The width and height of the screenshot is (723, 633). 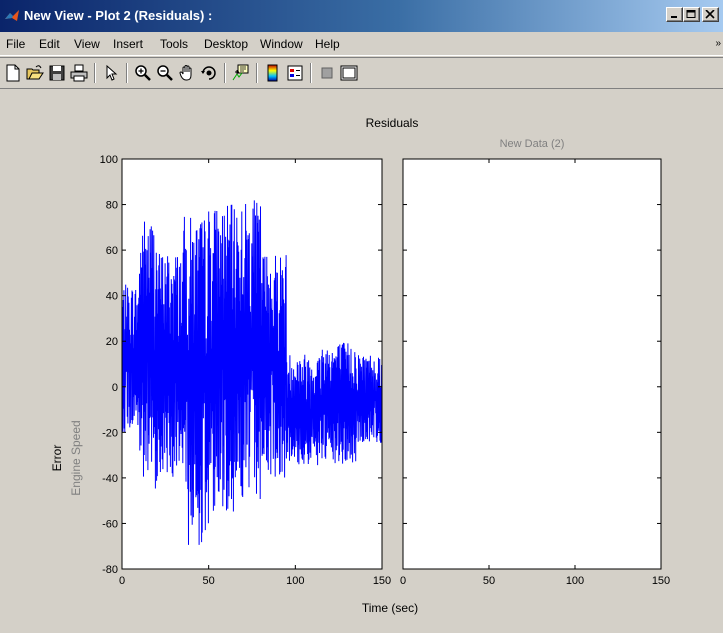 I want to click on zoom-out-button, so click(x=165, y=73).